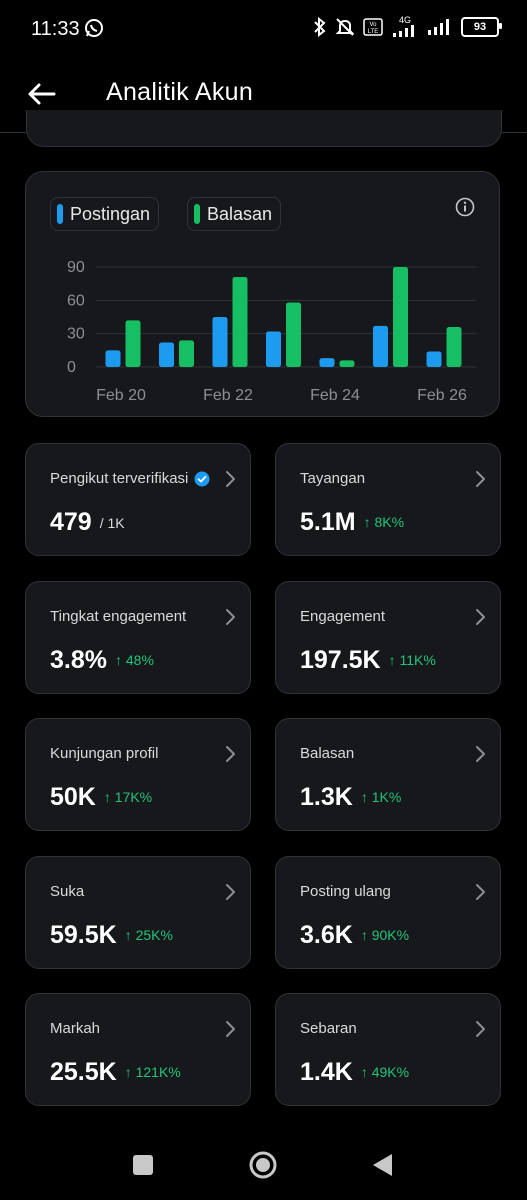  What do you see at coordinates (180, 92) in the screenshot?
I see `page-title: Analitik Akun` at bounding box center [180, 92].